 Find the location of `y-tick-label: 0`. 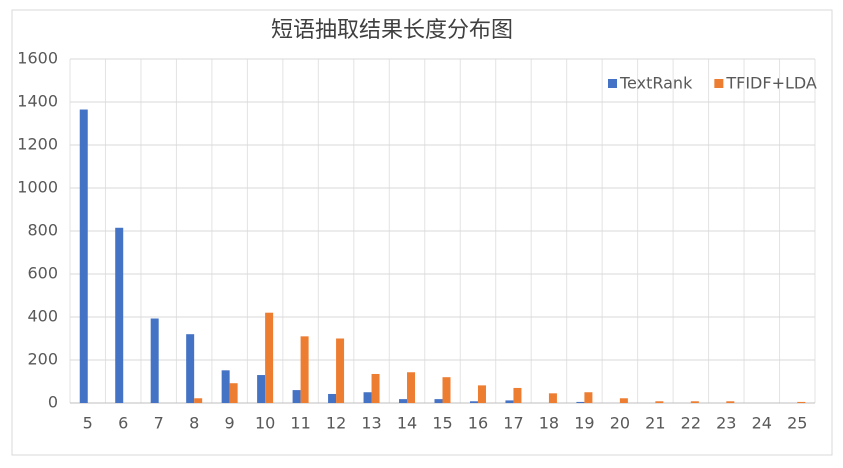

y-tick-label: 0 is located at coordinates (53, 402).